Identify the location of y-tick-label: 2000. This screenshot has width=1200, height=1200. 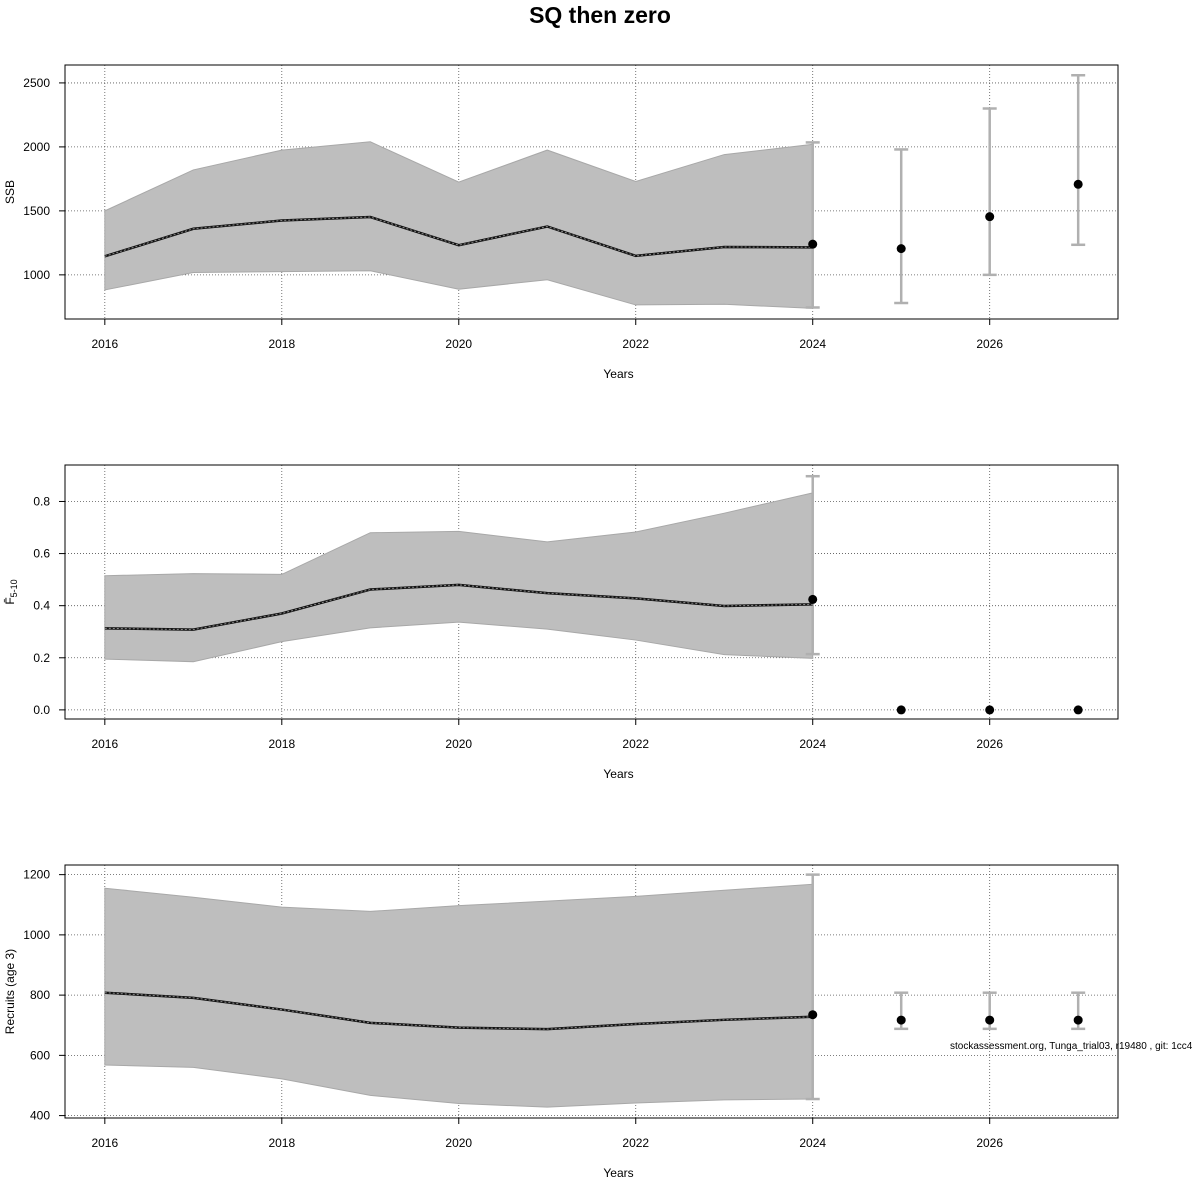
(36, 147).